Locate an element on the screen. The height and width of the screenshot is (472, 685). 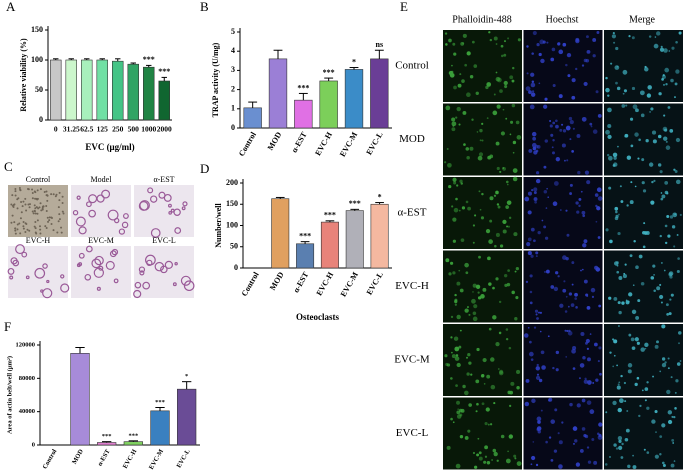
y-tick-label: 0 is located at coordinates (41, 119).